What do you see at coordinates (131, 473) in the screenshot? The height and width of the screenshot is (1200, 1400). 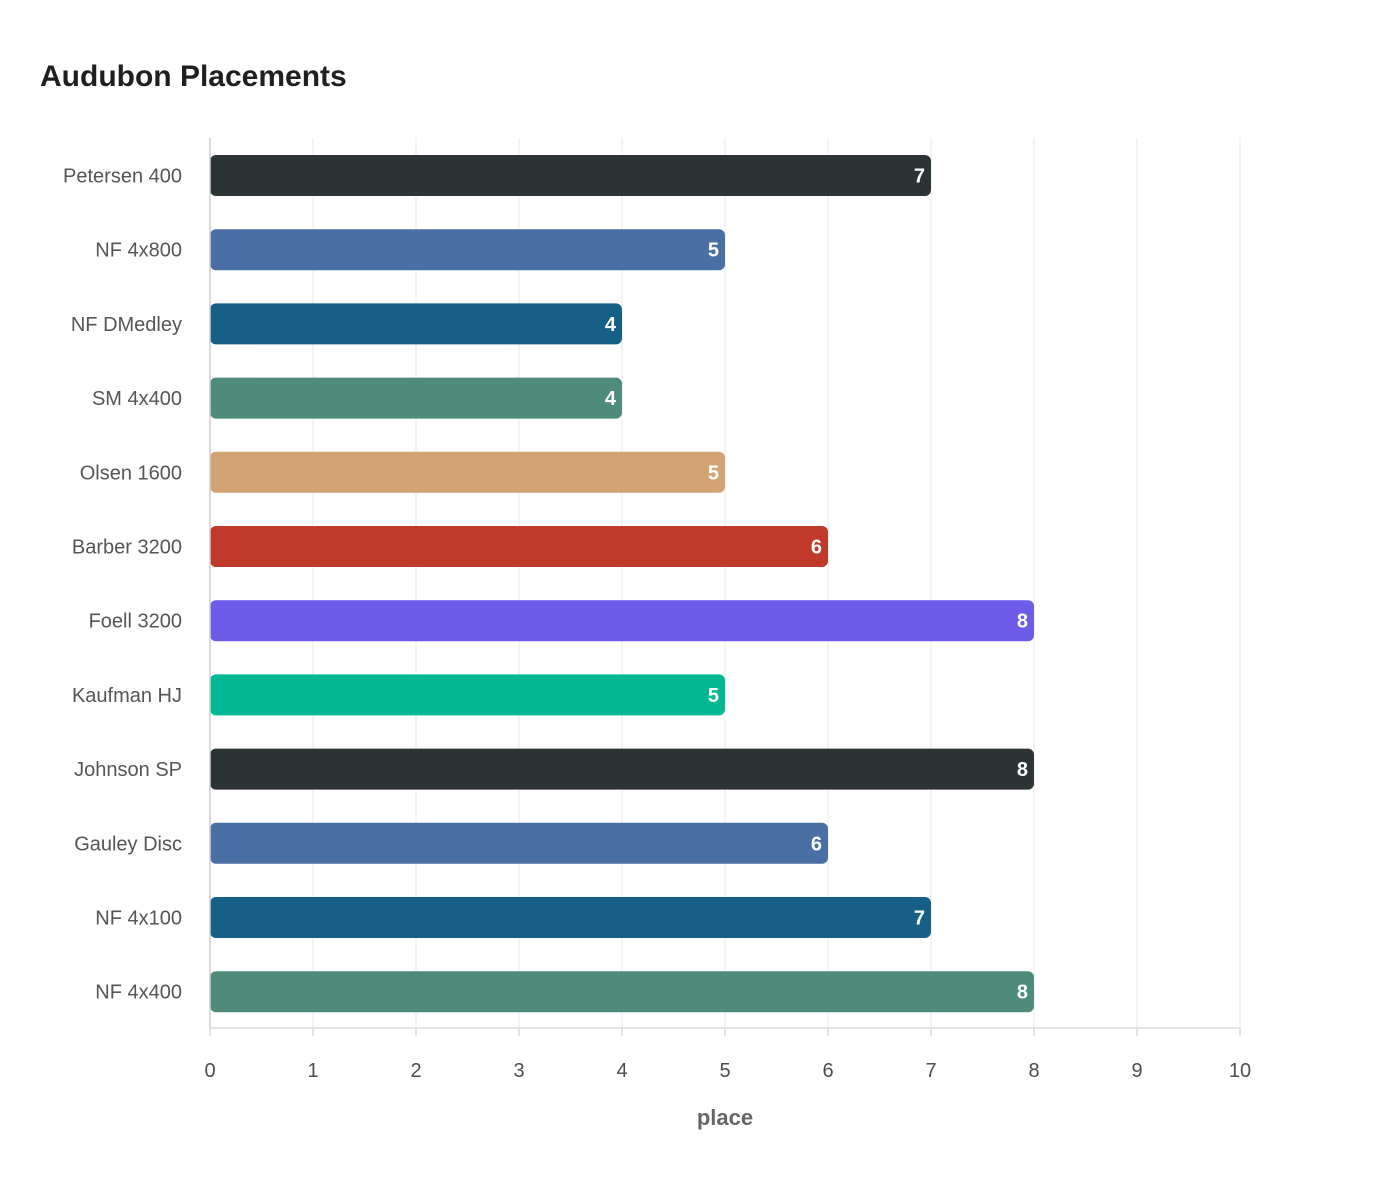 I see `category-label: Olsen 1600` at bounding box center [131, 473].